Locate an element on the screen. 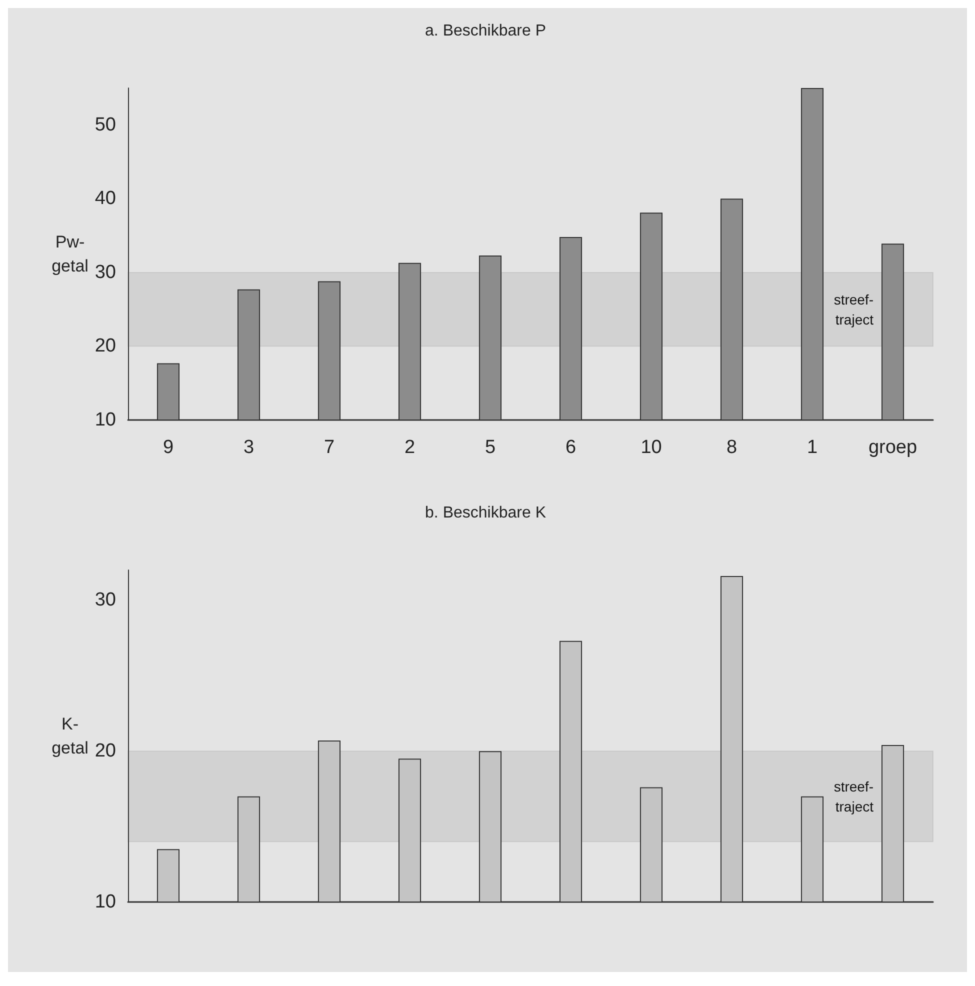 Image resolution: width=975 pixels, height=986 pixels. chart-title: a. Beschikbare P is located at coordinates (485, 31).